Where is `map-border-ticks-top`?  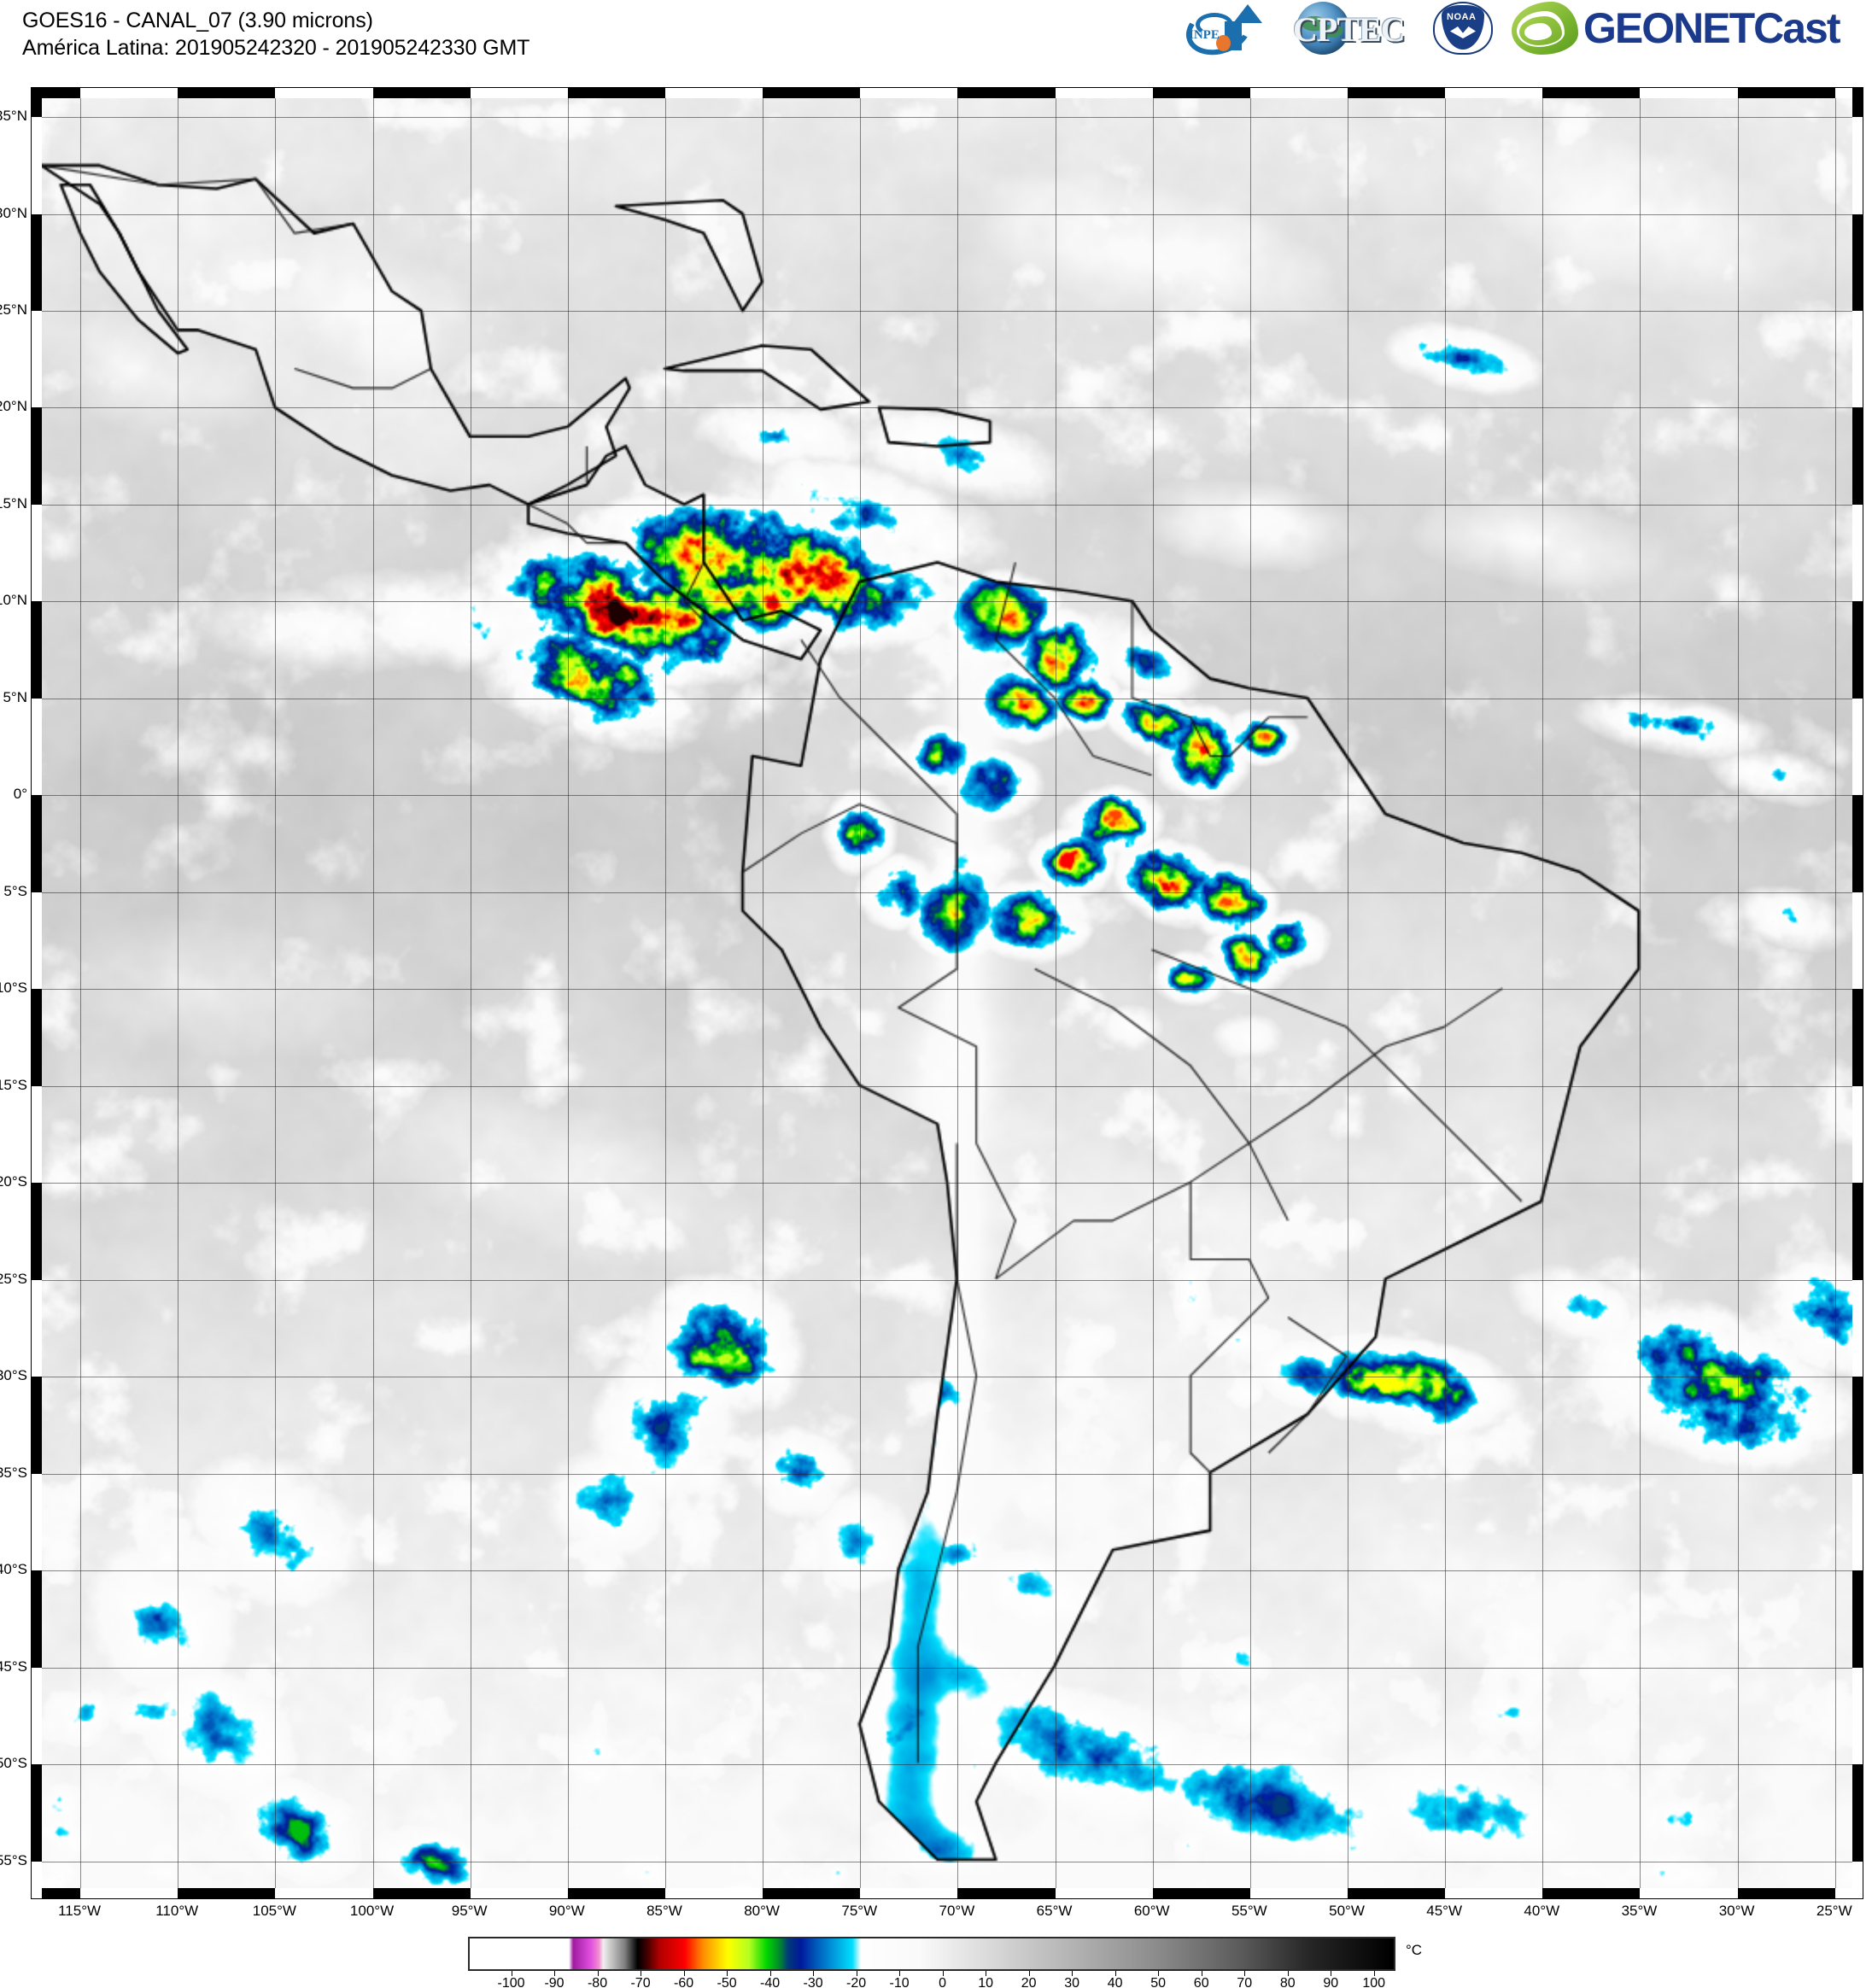 map-border-ticks-top is located at coordinates (947, 93).